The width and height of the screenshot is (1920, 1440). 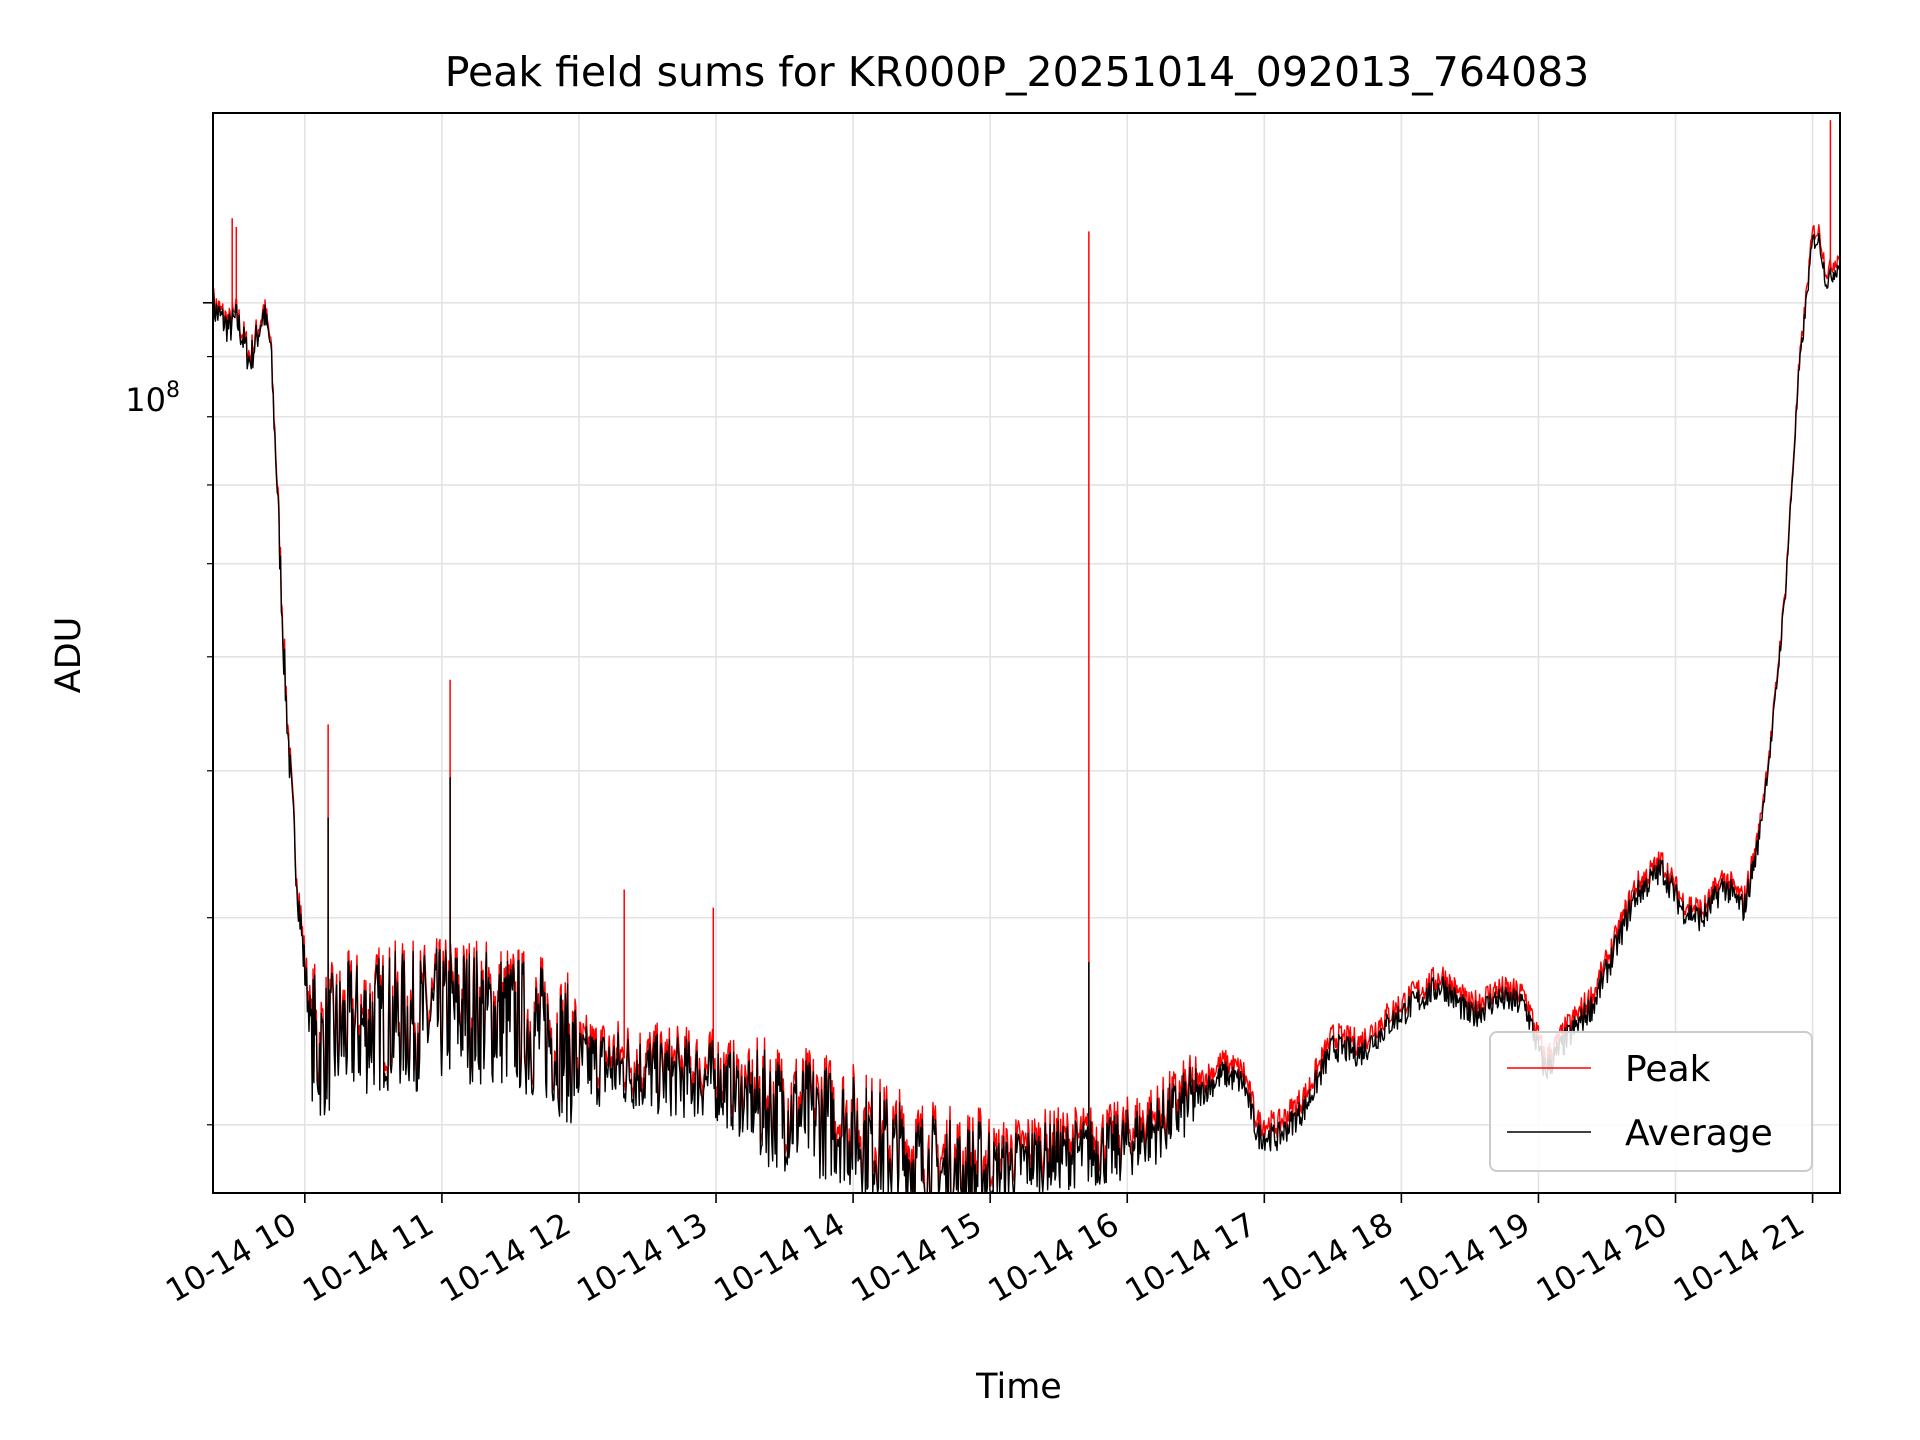 What do you see at coordinates (173, 390) in the screenshot?
I see `y-tick-exponent: 8` at bounding box center [173, 390].